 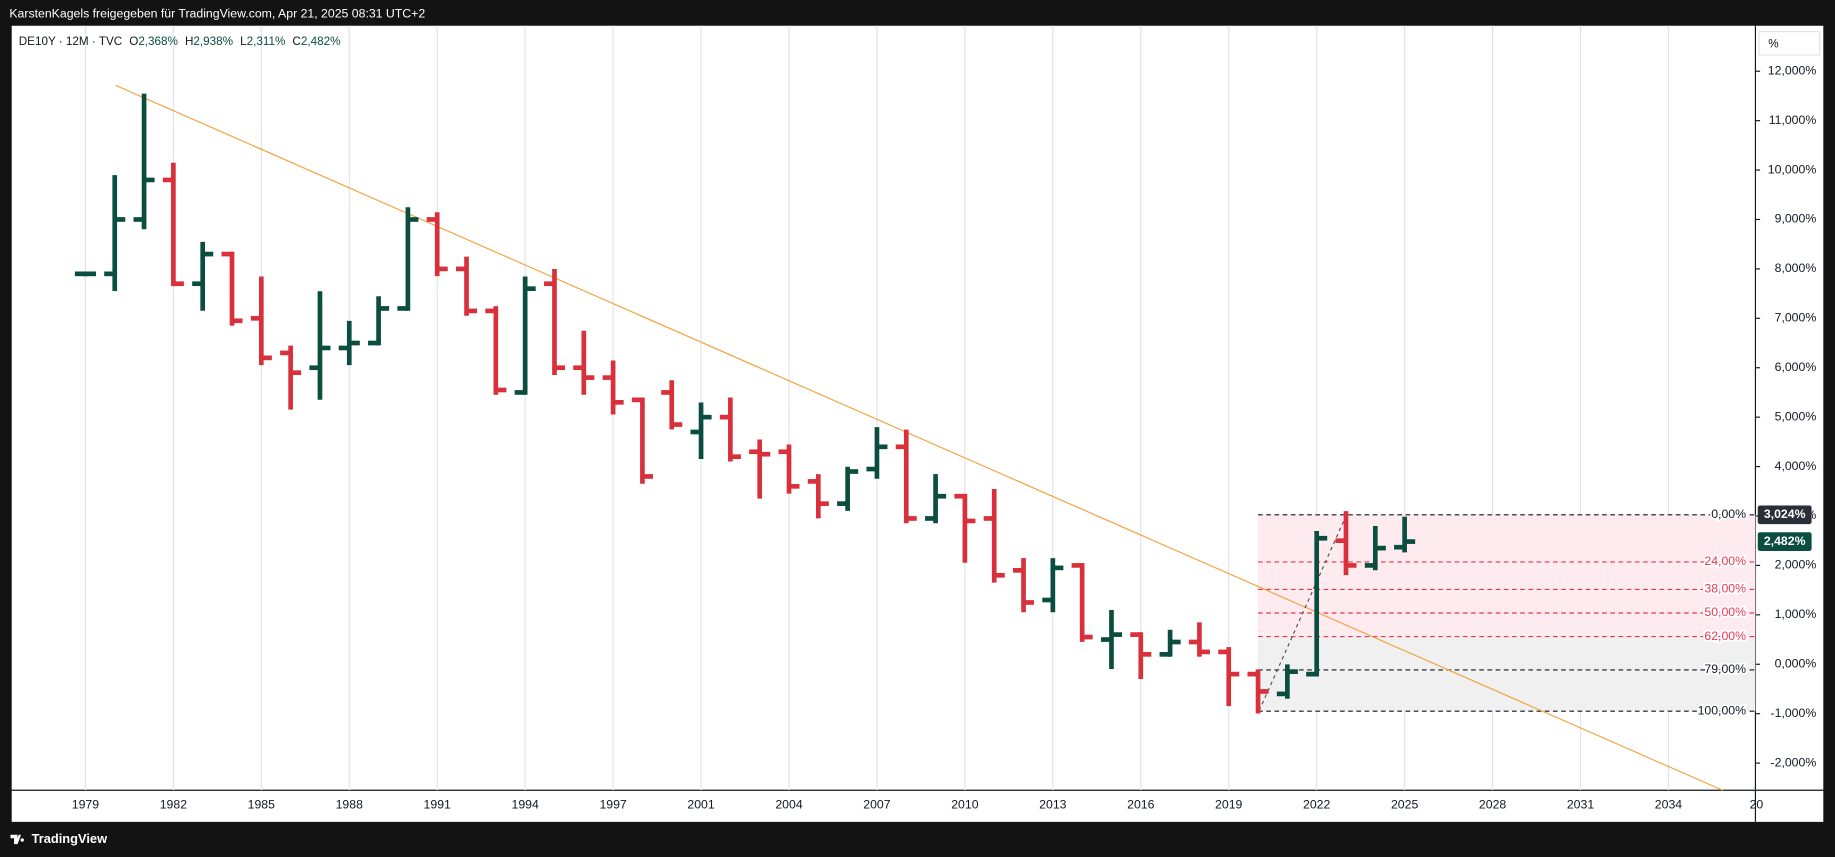 I want to click on x-tick-label: 2013, so click(x=1052, y=805).